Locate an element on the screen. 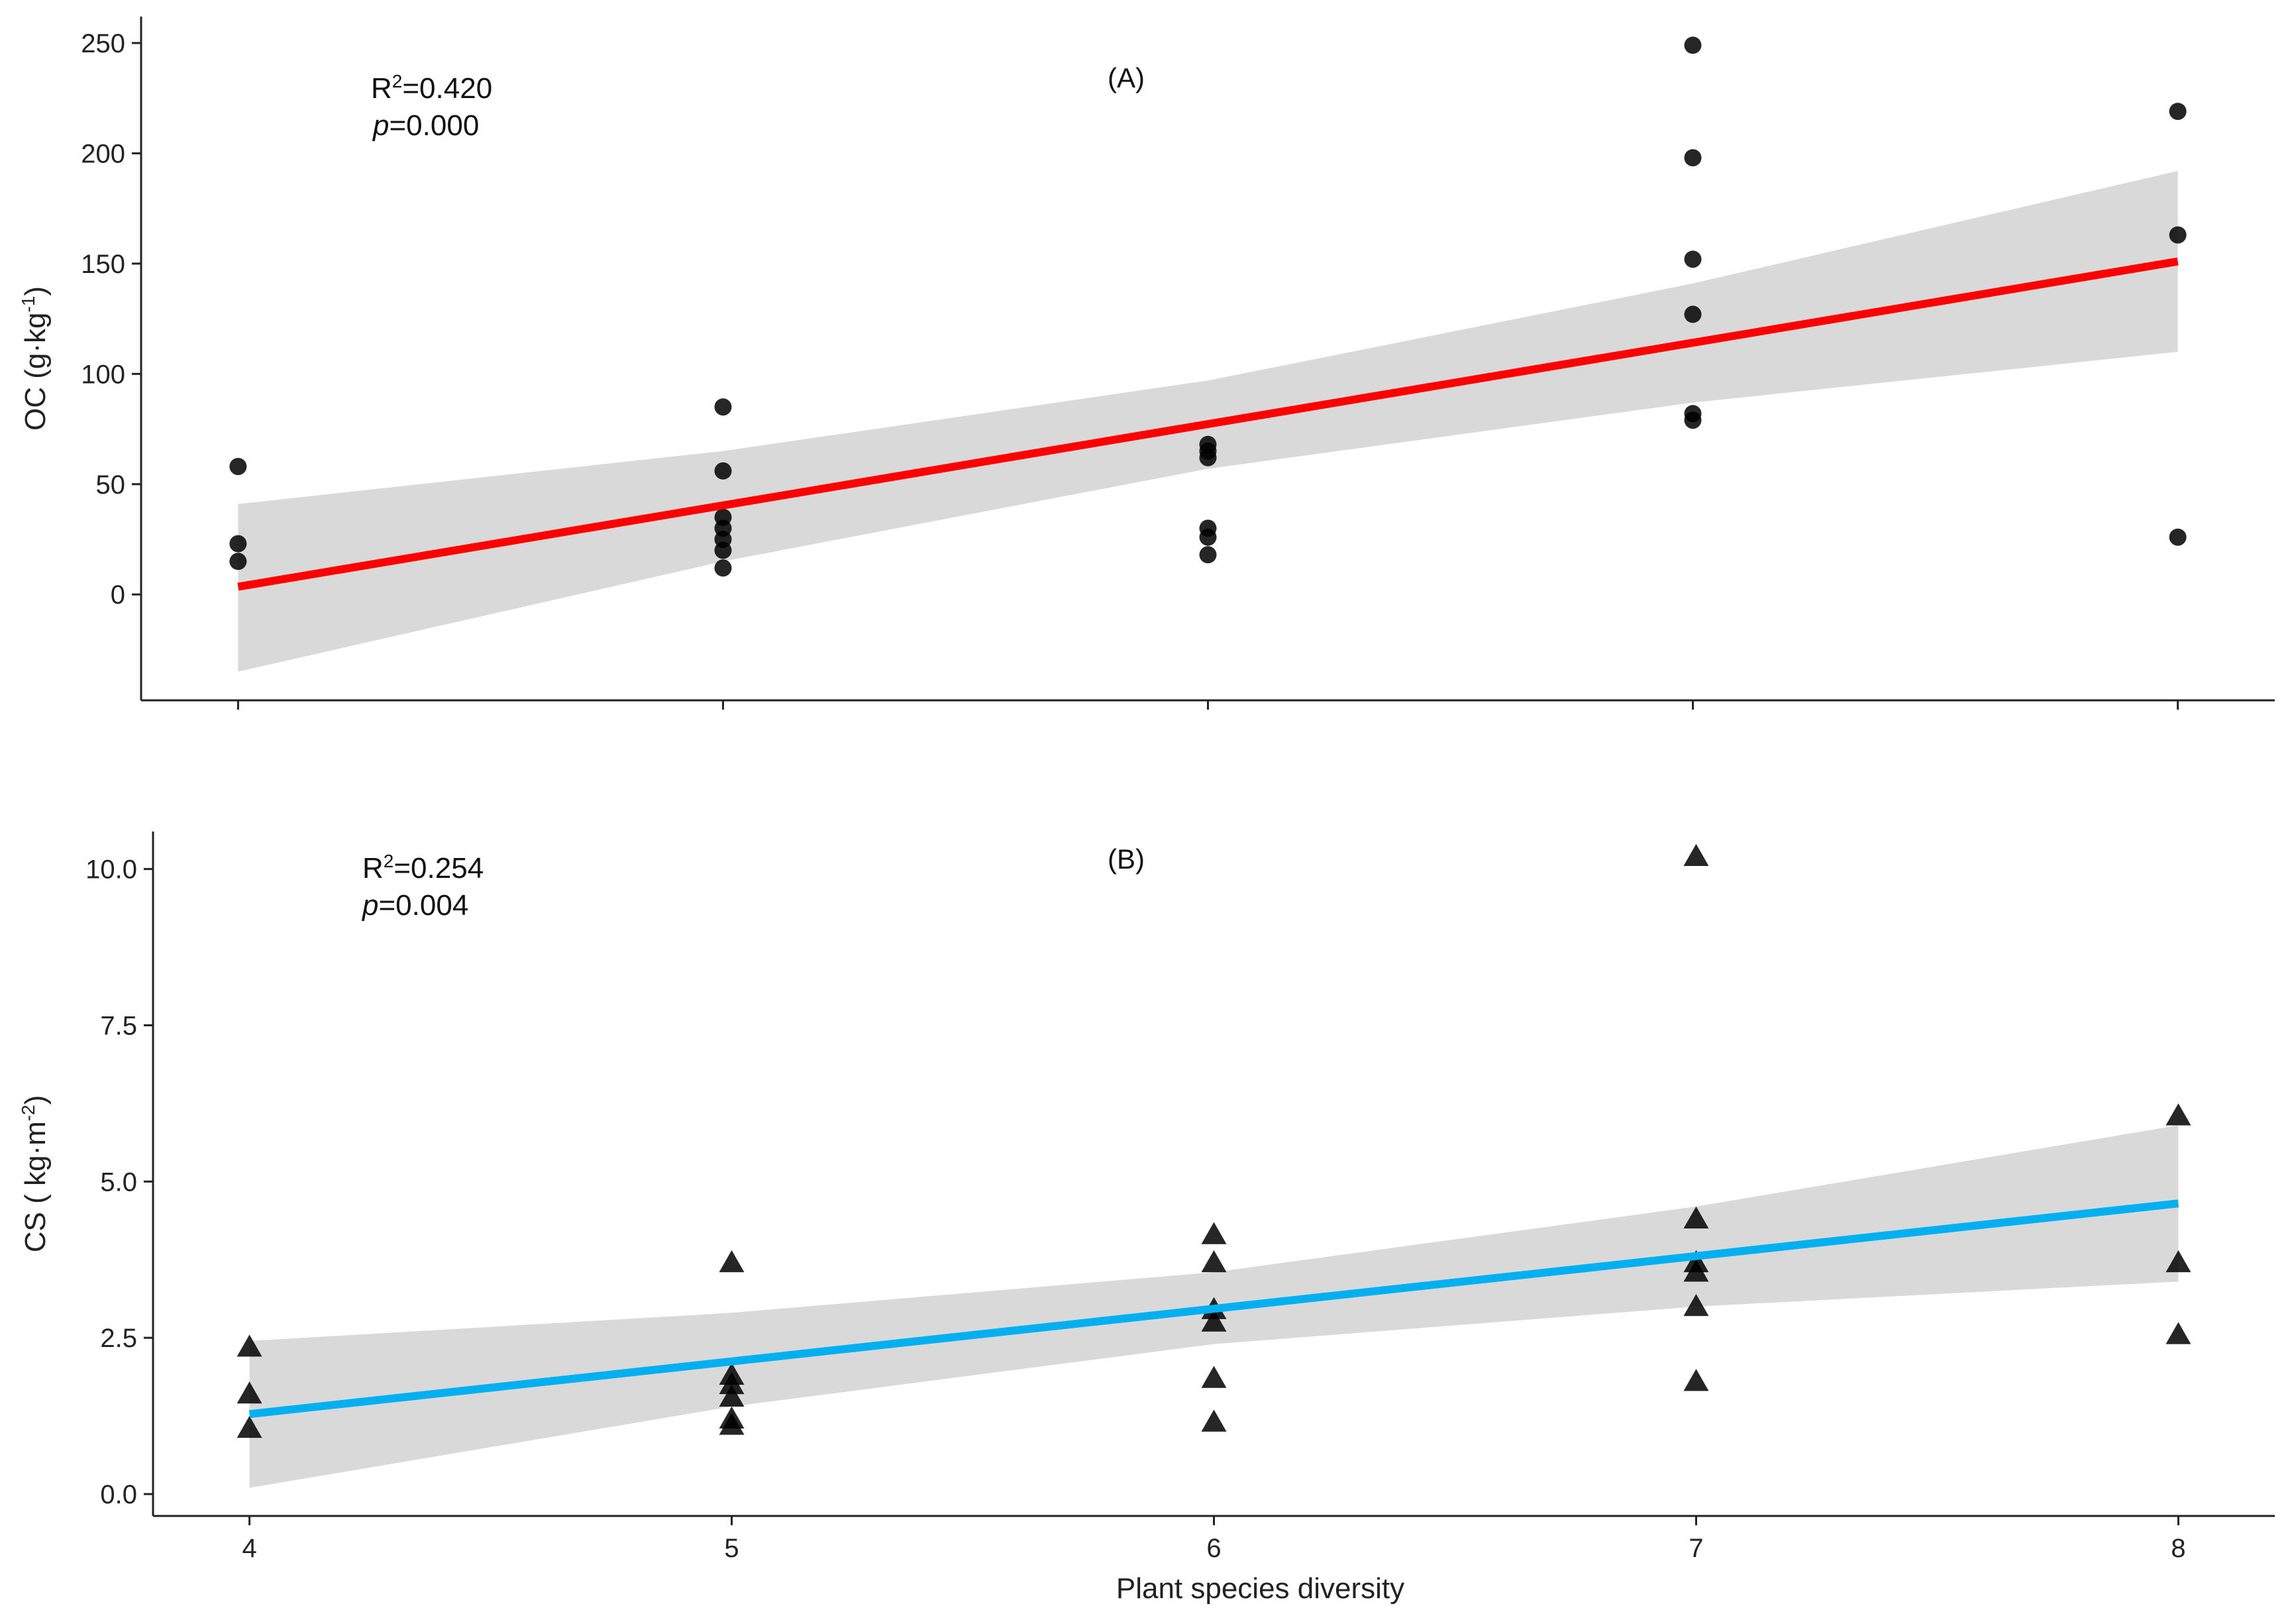 The image size is (2296, 1616). y-tick-label: 200 is located at coordinates (103, 154).